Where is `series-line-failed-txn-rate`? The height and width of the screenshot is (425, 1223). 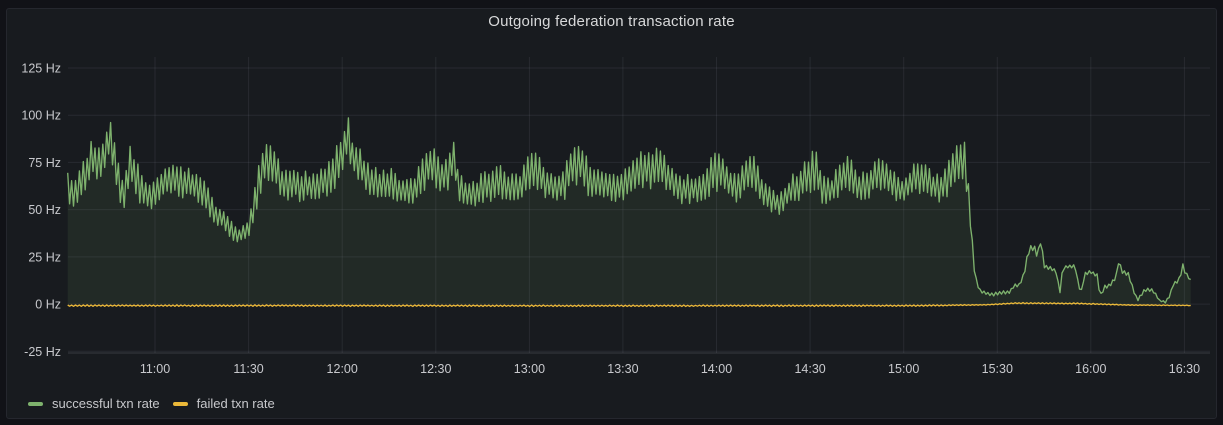
series-line-failed-txn-rate is located at coordinates (629, 304).